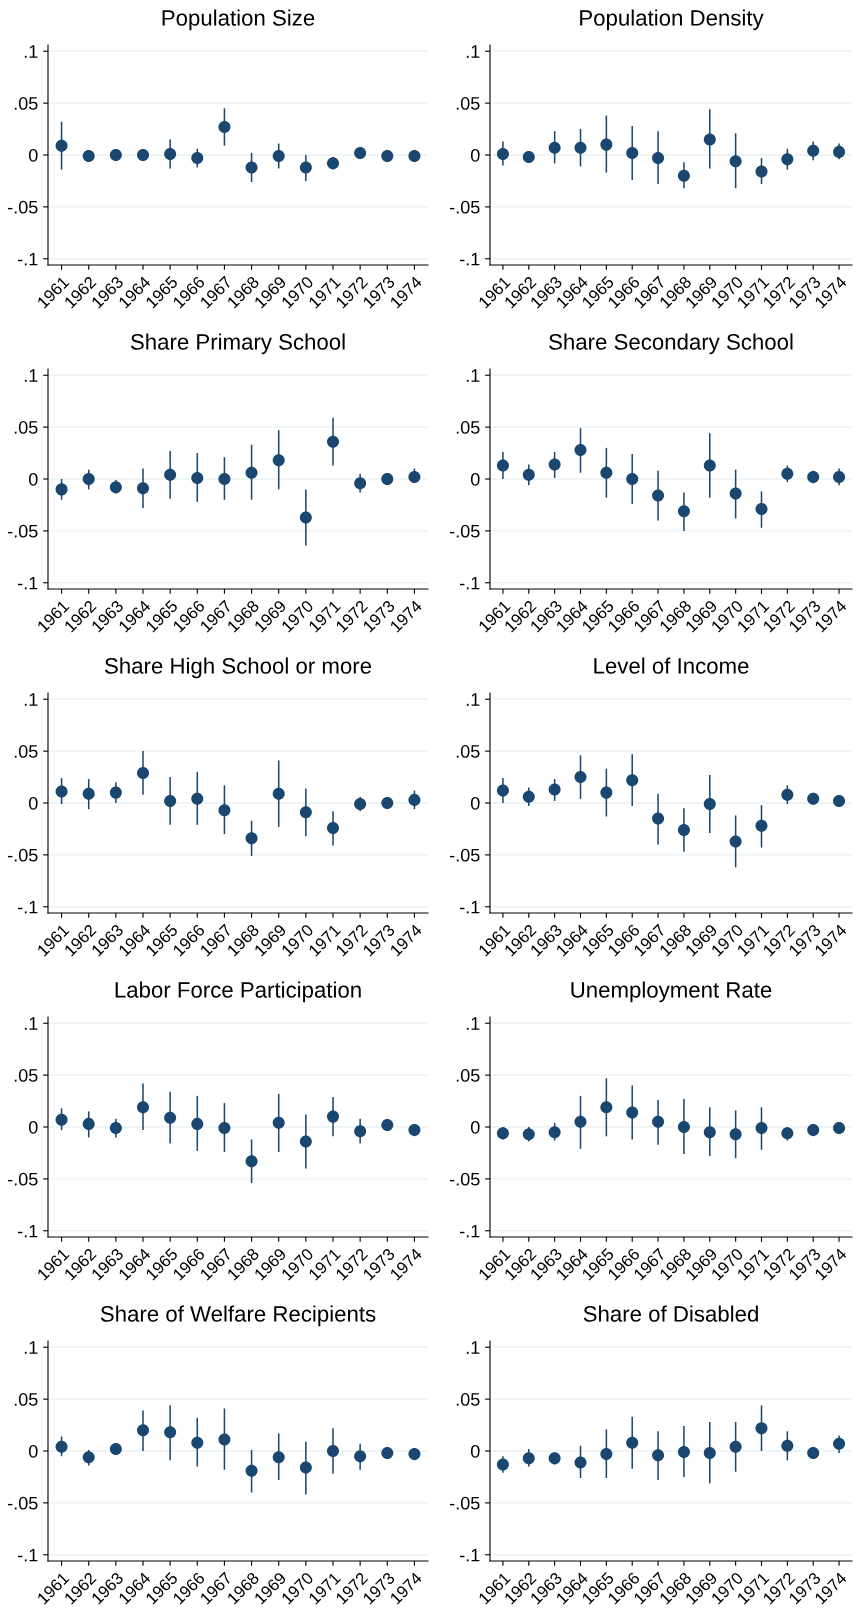 This screenshot has width=865, height=1618. What do you see at coordinates (238, 20) in the screenshot?
I see `chart-title: Population Size` at bounding box center [238, 20].